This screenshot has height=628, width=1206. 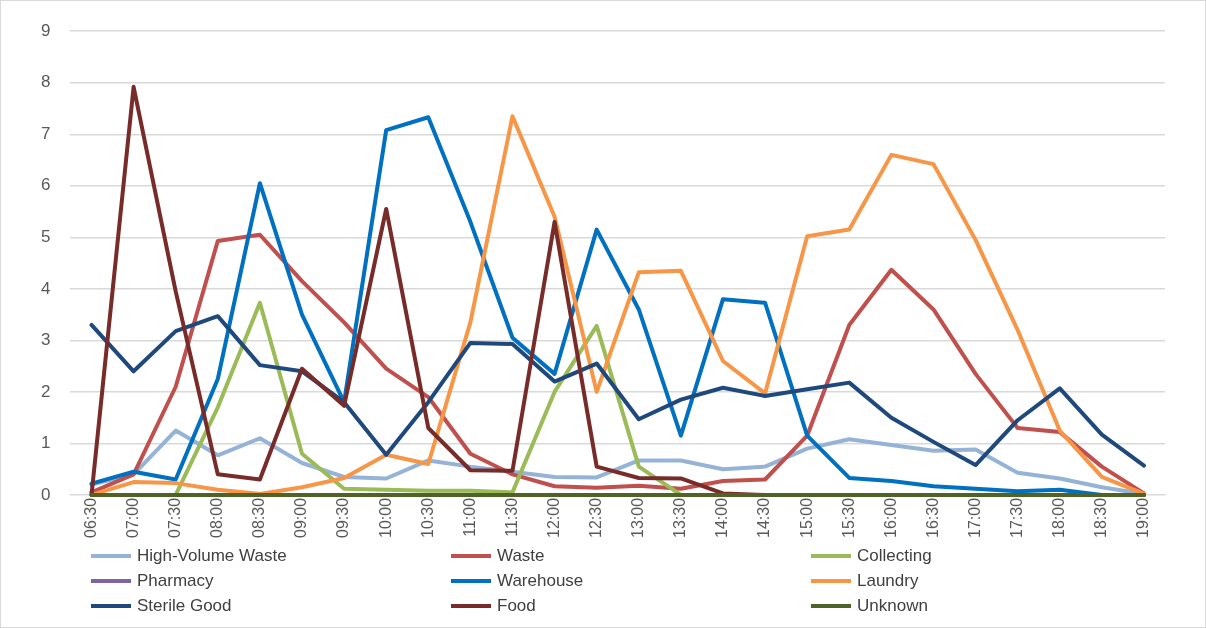 I want to click on x-tick-label: 10:30, so click(x=427, y=518).